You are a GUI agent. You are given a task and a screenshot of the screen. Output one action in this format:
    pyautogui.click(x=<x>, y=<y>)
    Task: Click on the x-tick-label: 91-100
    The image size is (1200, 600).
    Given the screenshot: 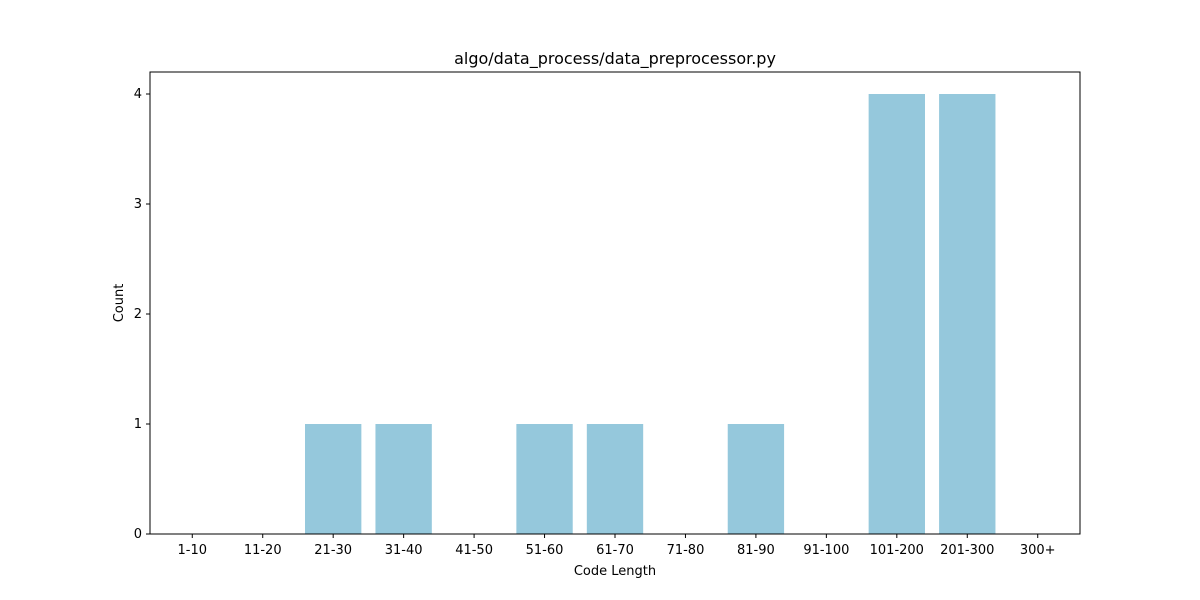 What is the action you would take?
    pyautogui.click(x=826, y=550)
    